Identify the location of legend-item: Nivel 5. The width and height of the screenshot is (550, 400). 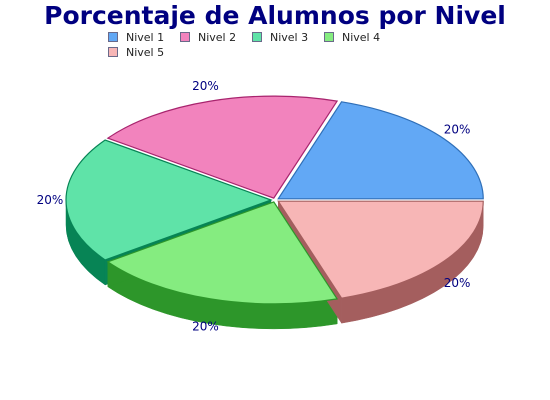
(136, 52).